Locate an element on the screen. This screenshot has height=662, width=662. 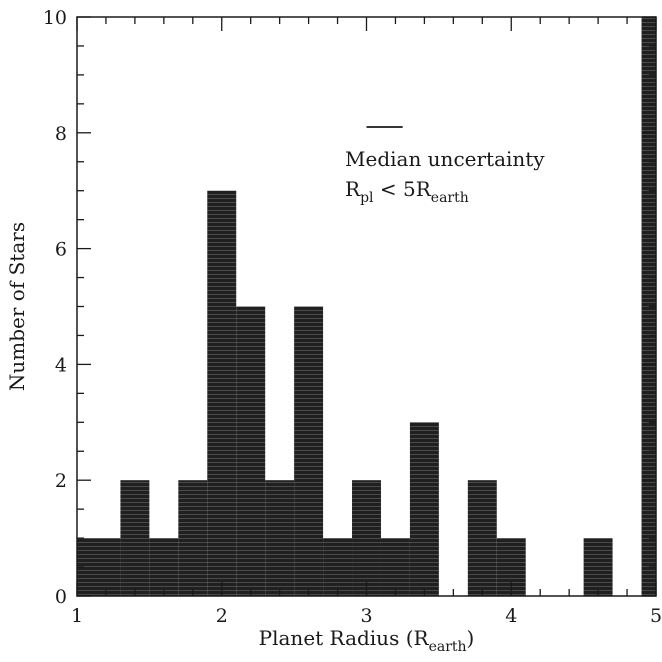
x-axis-label-close: ) is located at coordinates (471, 638).